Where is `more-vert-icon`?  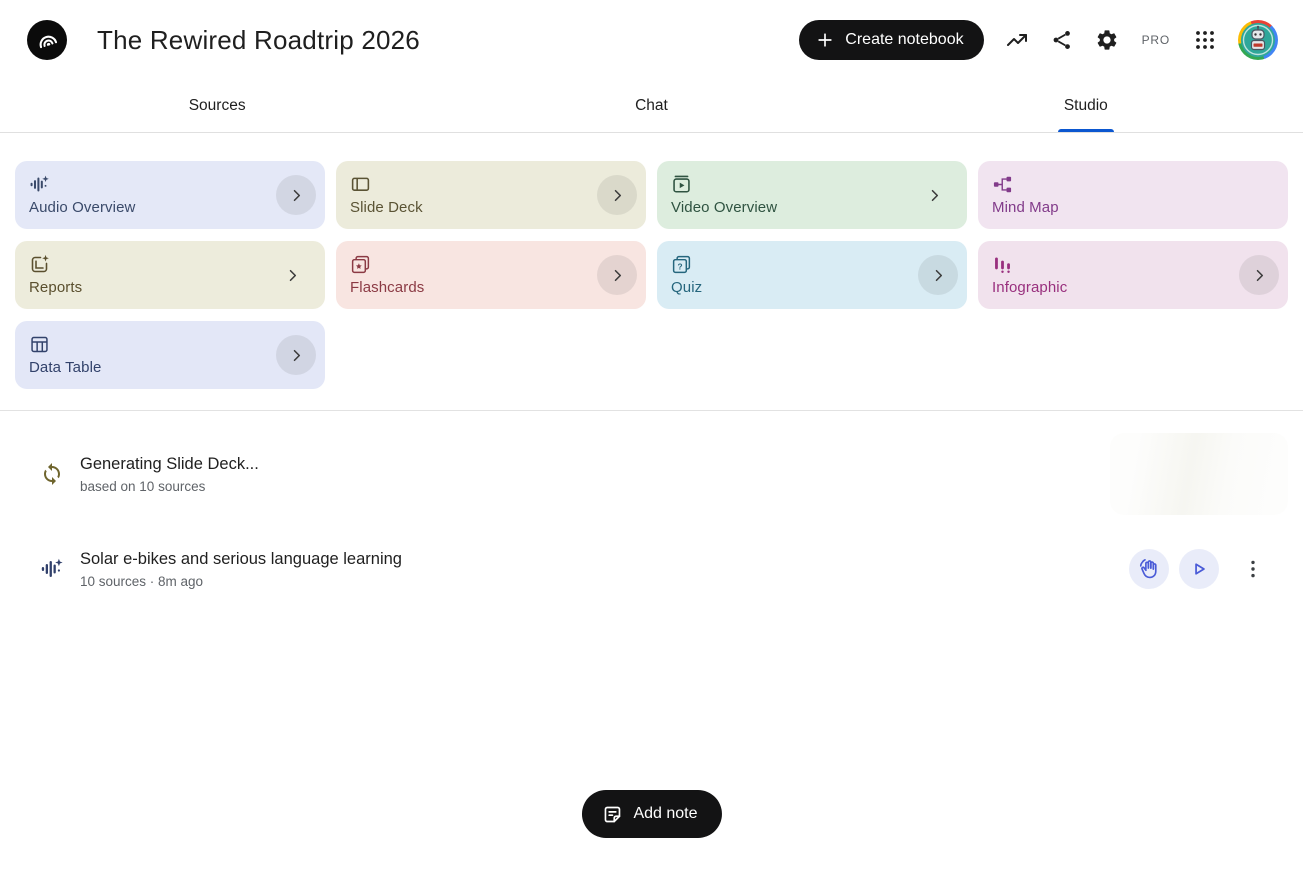
more-vert-icon is located at coordinates (1253, 569).